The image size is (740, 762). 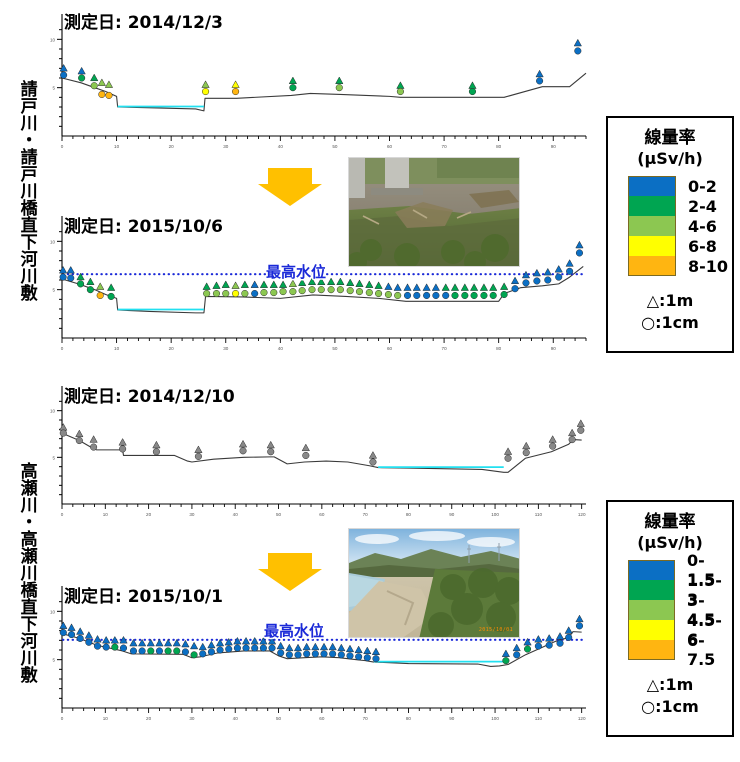 What do you see at coordinates (680, 590) in the screenshot?
I see `legend-bin-row: 1.5-3` at bounding box center [680, 590].